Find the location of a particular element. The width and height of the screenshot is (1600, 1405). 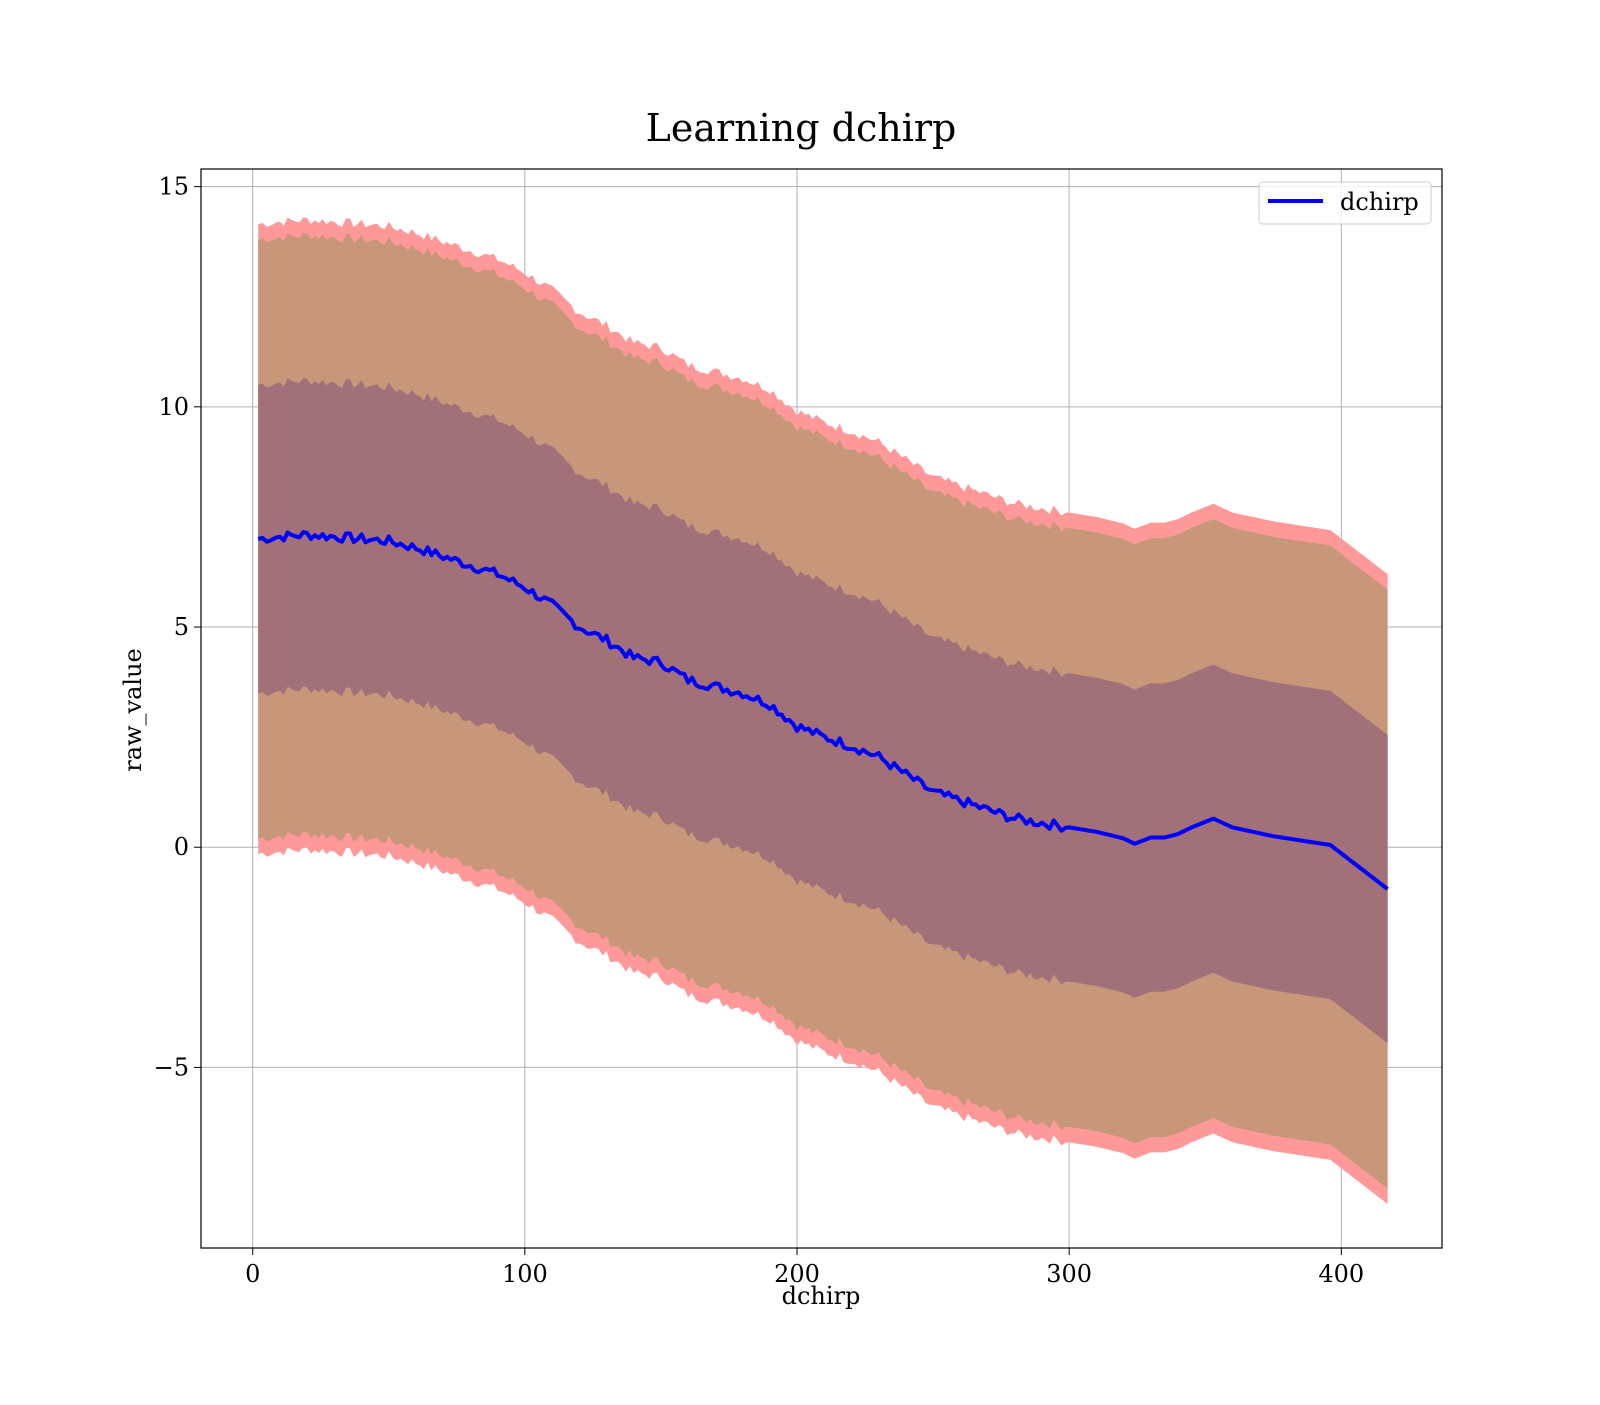

legend-label: dchirp is located at coordinates (1379, 202).